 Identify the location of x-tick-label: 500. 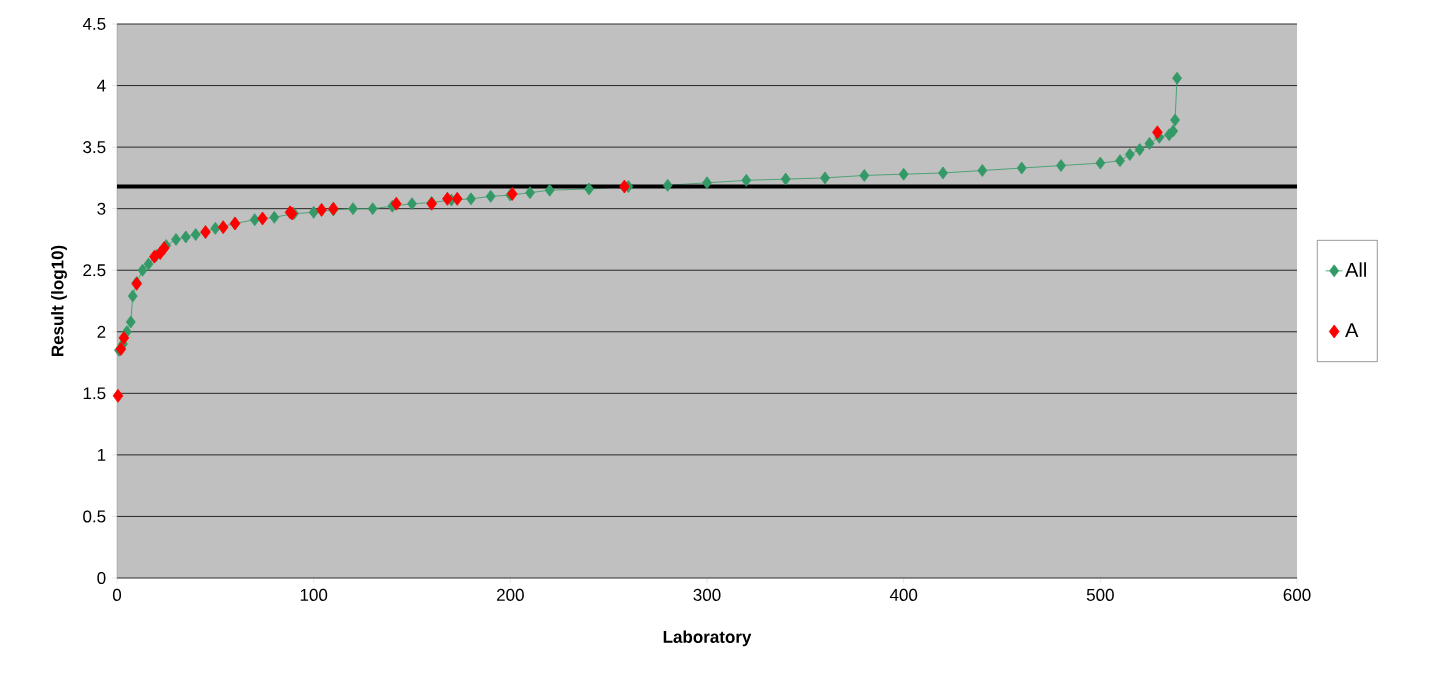
(1100, 594).